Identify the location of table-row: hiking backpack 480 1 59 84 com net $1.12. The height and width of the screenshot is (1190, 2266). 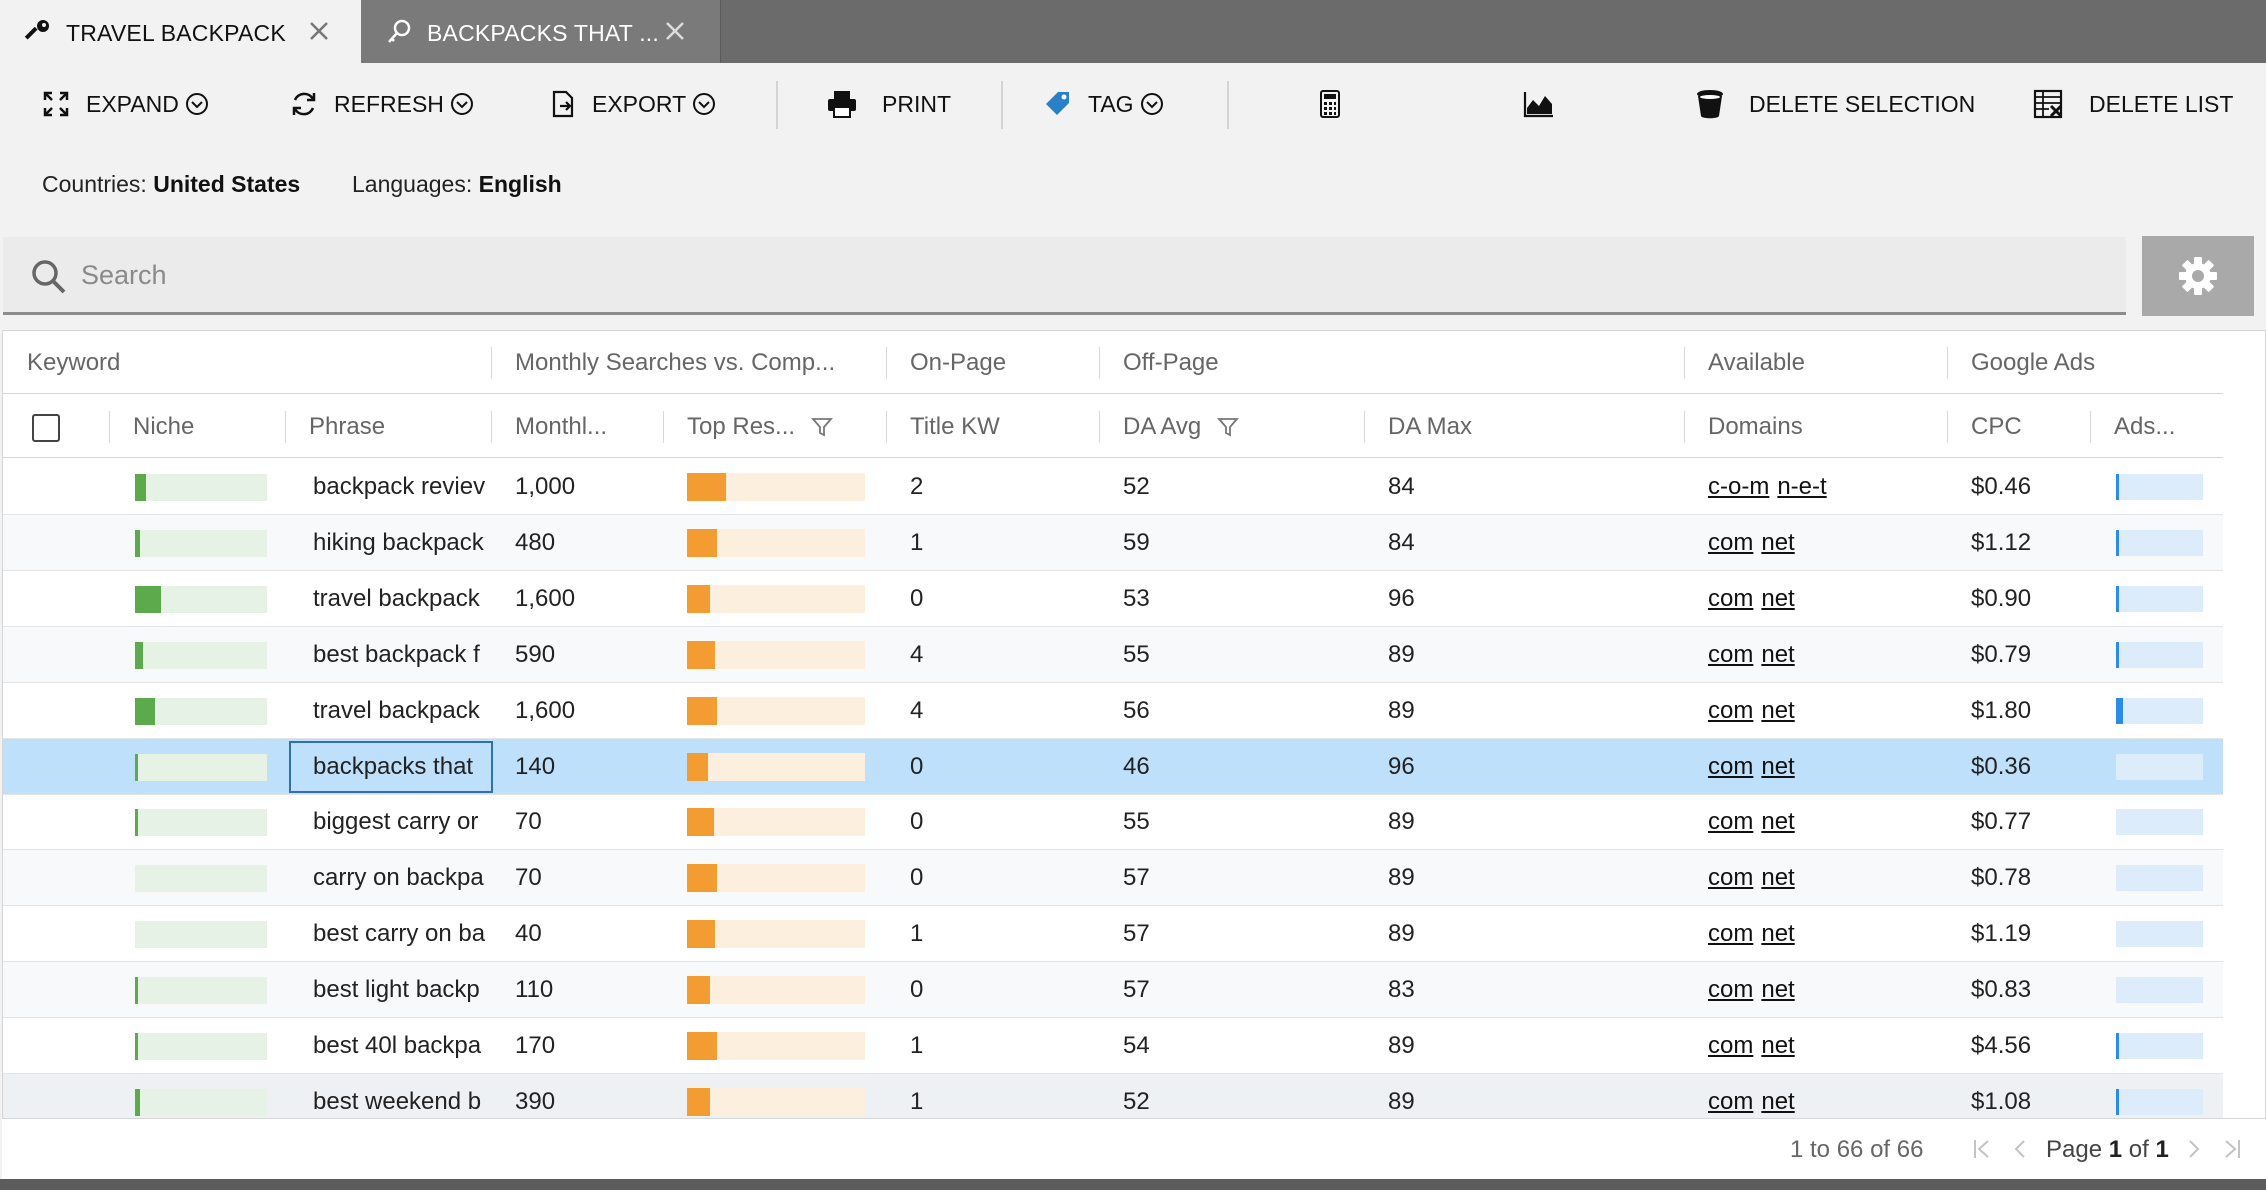
(1113, 542).